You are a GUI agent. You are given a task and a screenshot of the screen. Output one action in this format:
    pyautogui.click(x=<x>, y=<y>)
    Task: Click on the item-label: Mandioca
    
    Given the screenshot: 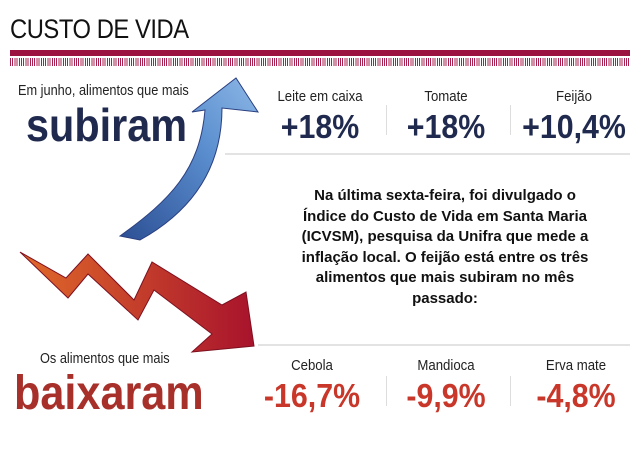 What is the action you would take?
    pyautogui.click(x=446, y=365)
    